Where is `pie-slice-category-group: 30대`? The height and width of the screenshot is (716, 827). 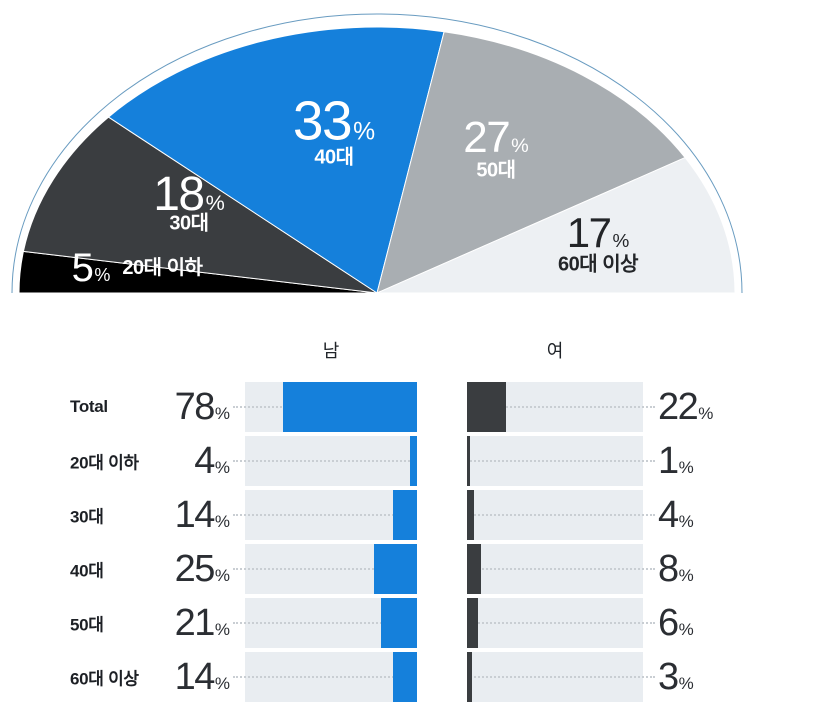 pie-slice-category-group: 30대 is located at coordinates (189, 223).